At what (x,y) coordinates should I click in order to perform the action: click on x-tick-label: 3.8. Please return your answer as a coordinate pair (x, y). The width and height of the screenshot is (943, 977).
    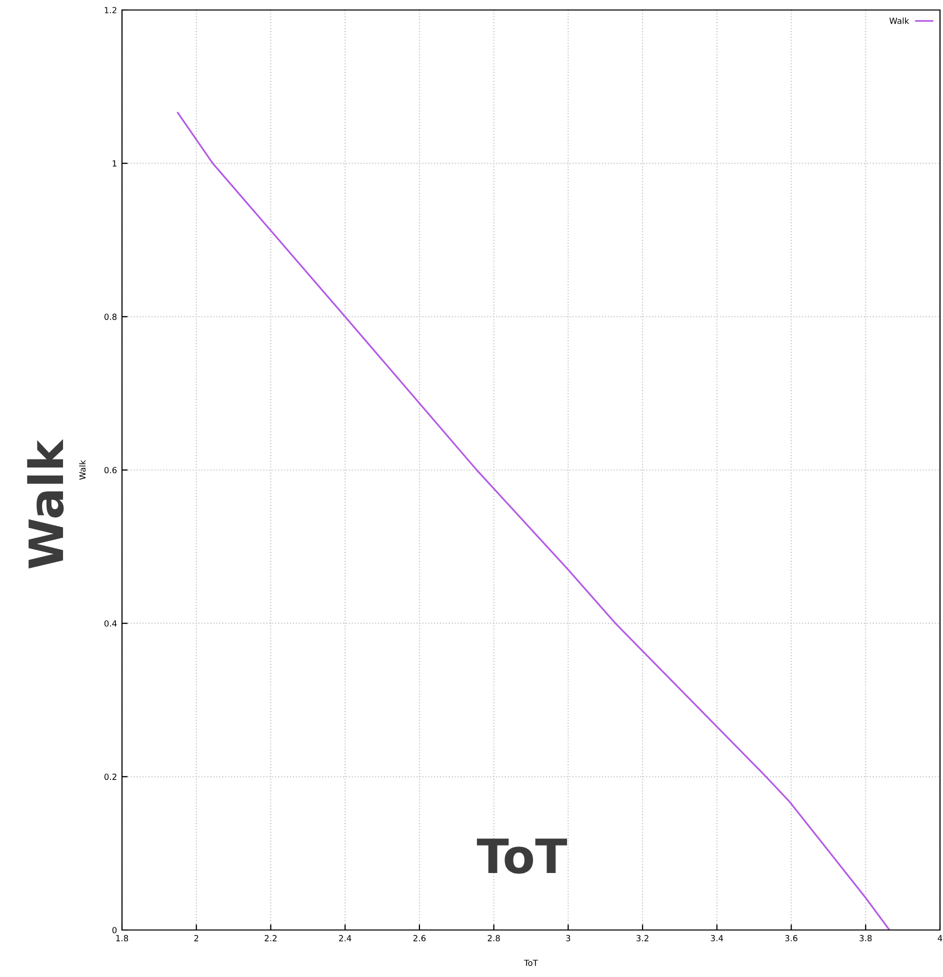
    Looking at the image, I should click on (866, 938).